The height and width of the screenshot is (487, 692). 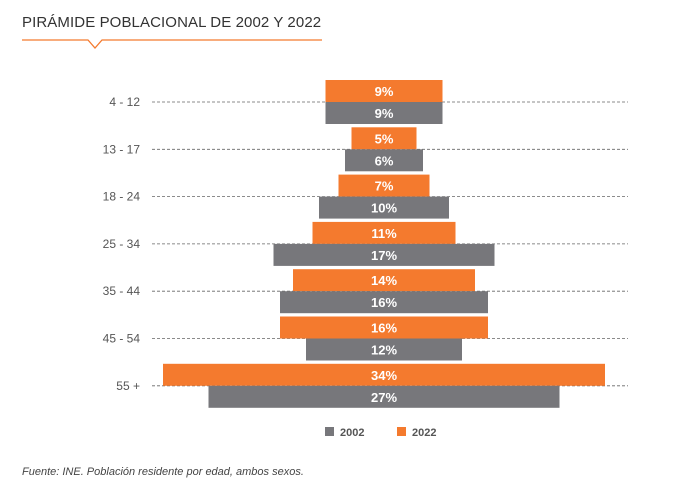 I want to click on data-label-2022: 16%, so click(x=384, y=328).